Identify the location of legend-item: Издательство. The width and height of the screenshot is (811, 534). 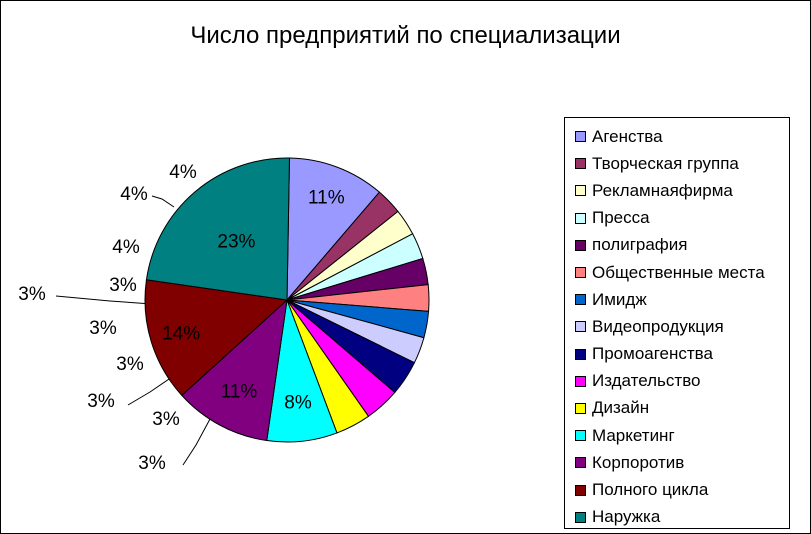
(682, 381).